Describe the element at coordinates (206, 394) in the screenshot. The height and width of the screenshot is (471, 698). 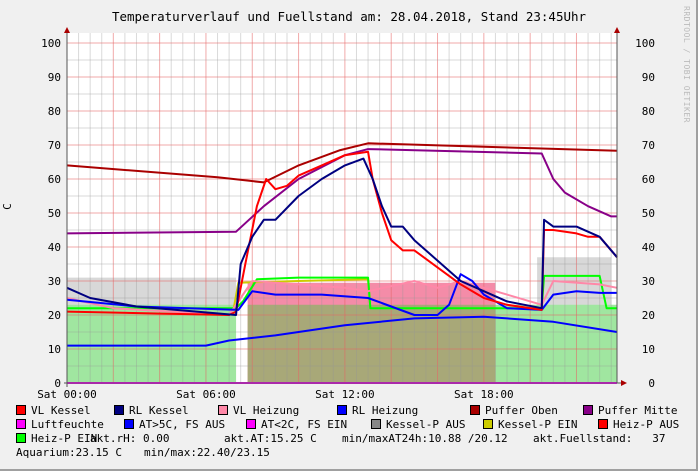
I see `x-tick-label: Sat 06:00` at that location.